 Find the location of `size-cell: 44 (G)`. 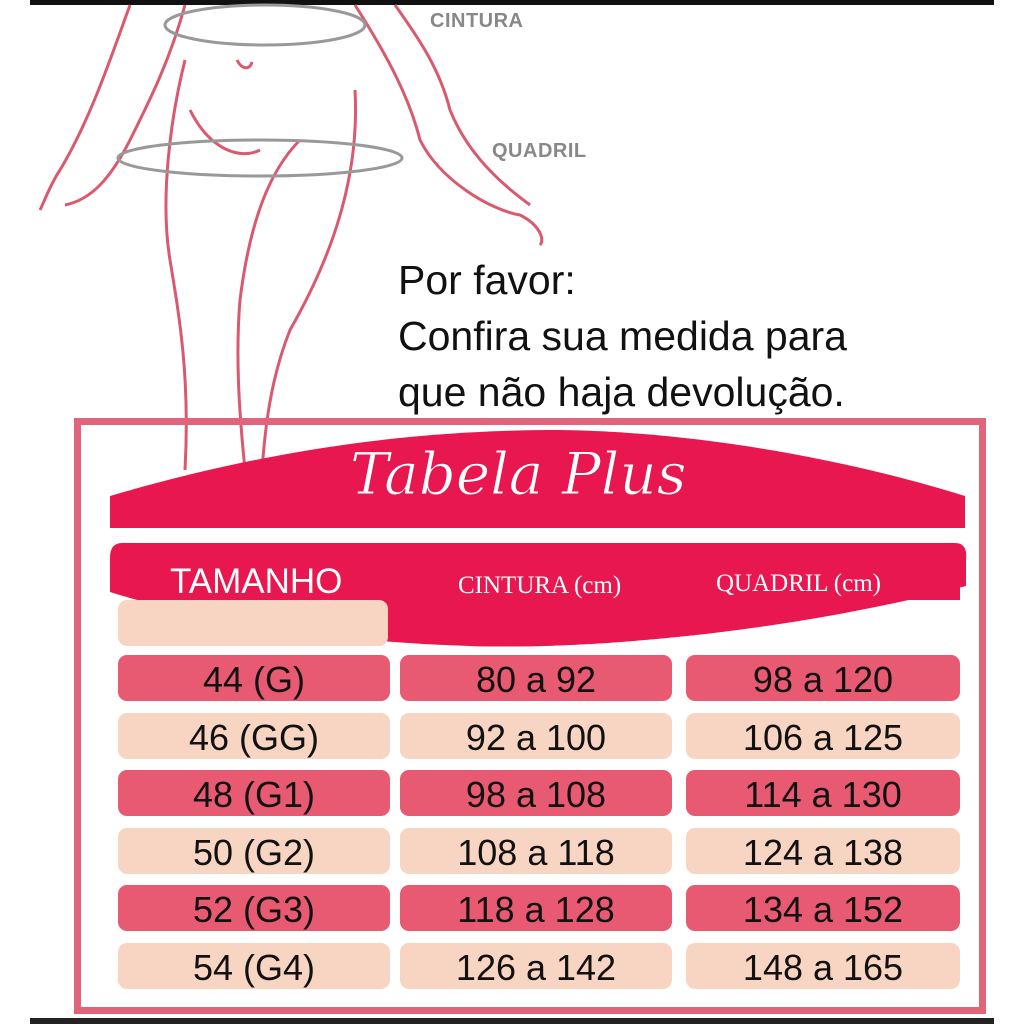

size-cell: 44 (G) is located at coordinates (254, 678).